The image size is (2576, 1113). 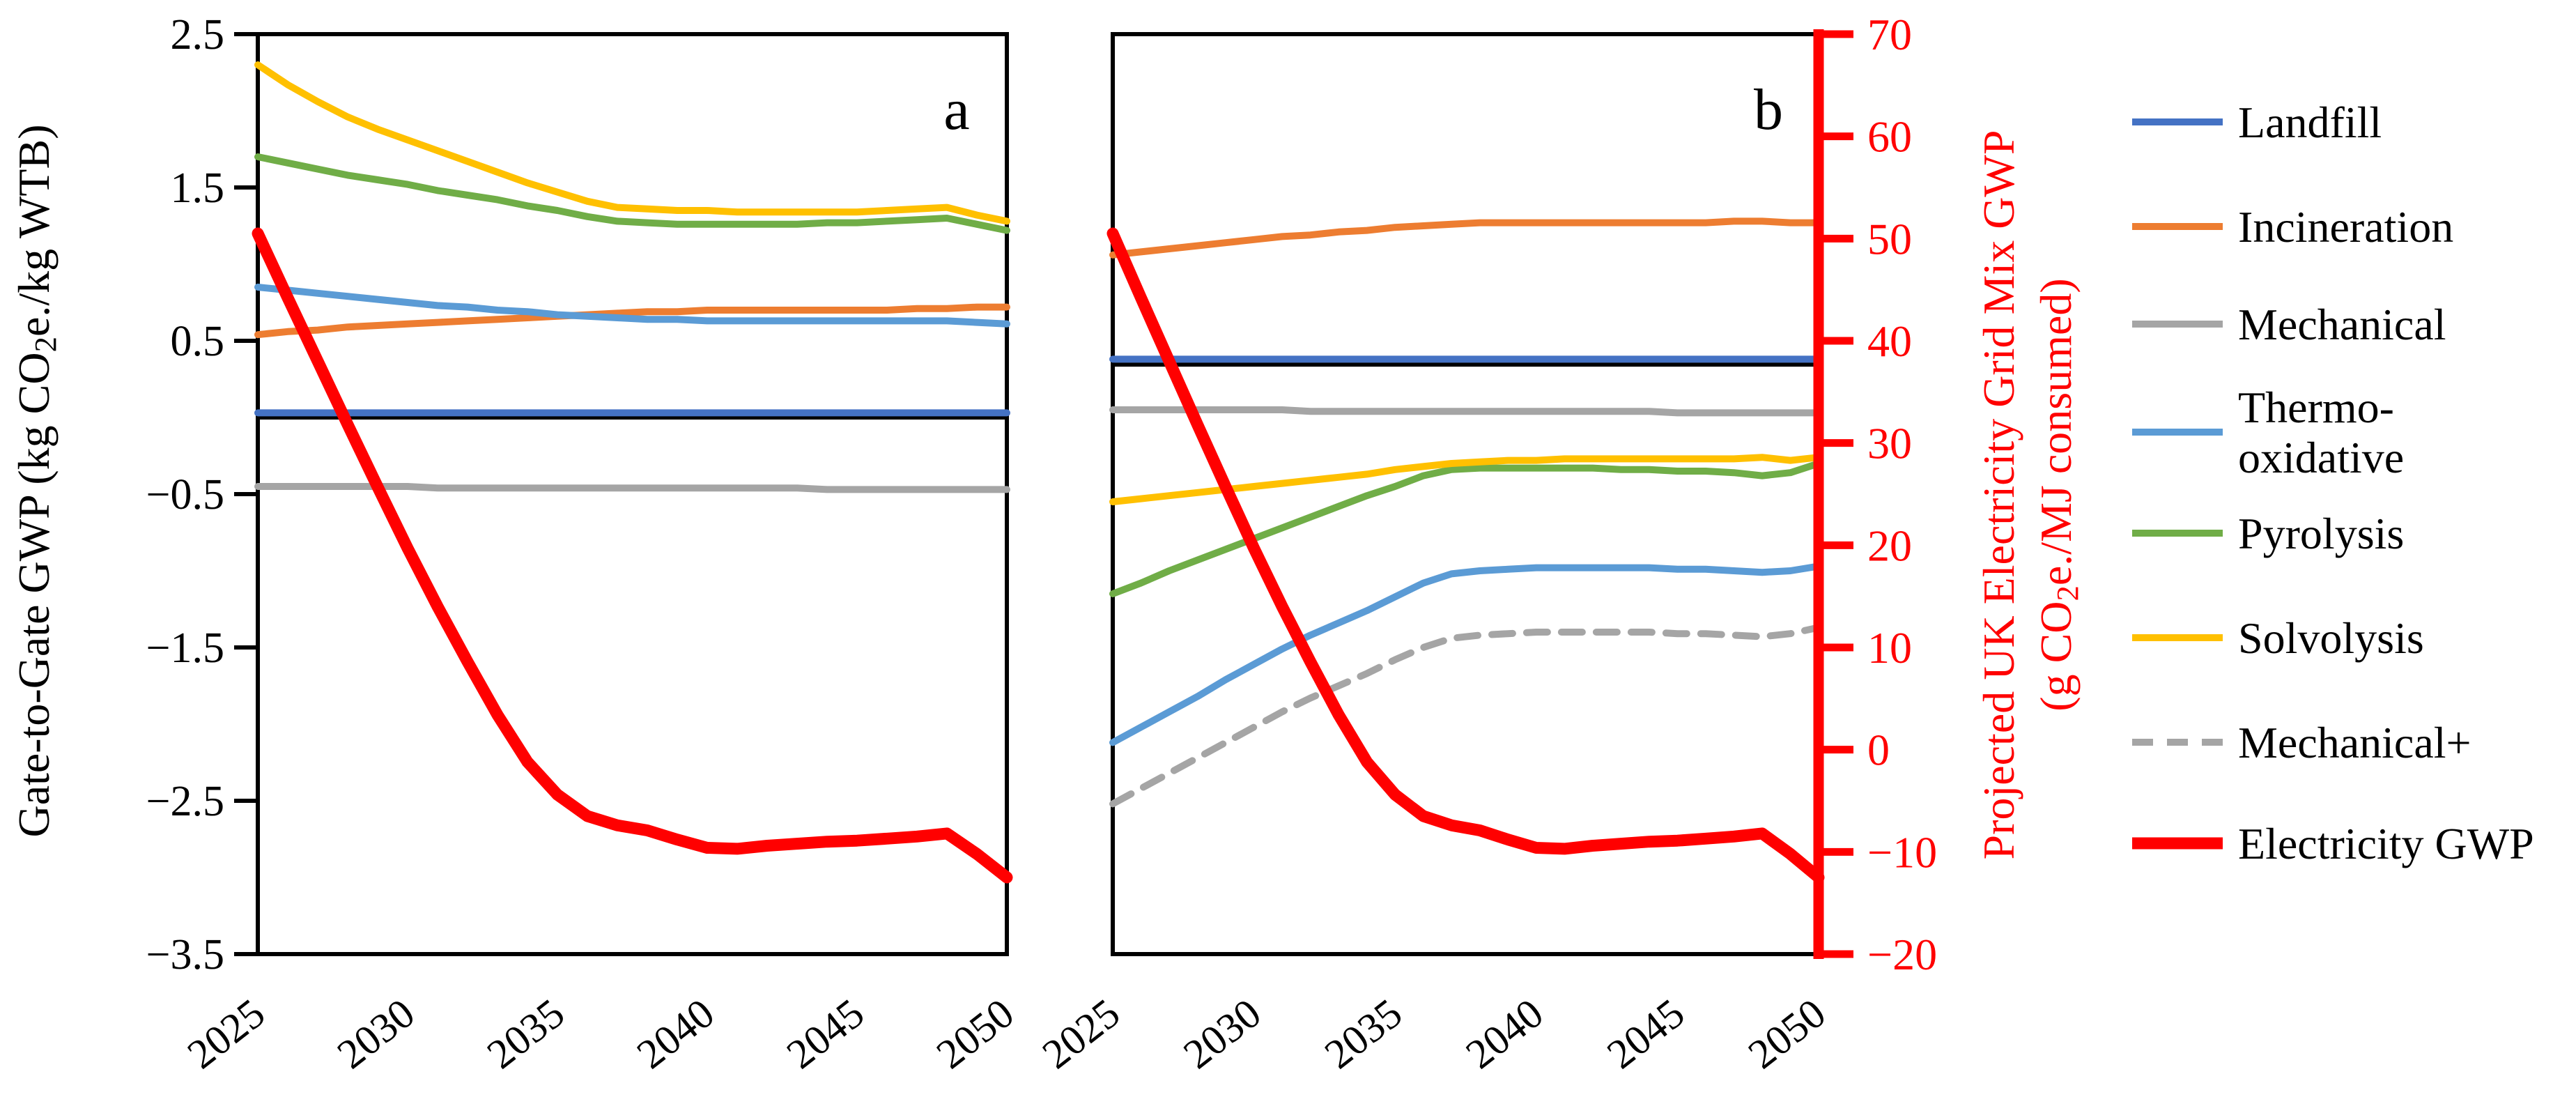 What do you see at coordinates (2331, 638) in the screenshot?
I see `legend-label-solvolysis: Solvolysis` at bounding box center [2331, 638].